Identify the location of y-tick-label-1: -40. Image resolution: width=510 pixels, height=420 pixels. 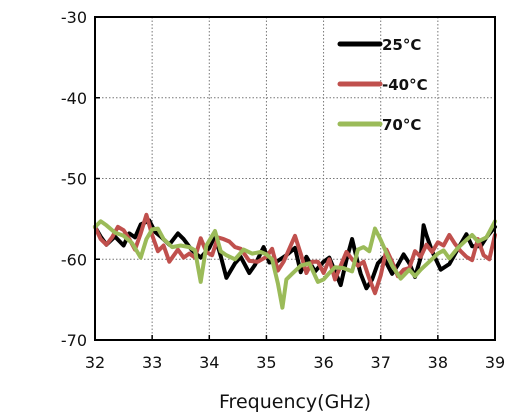
(74, 98).